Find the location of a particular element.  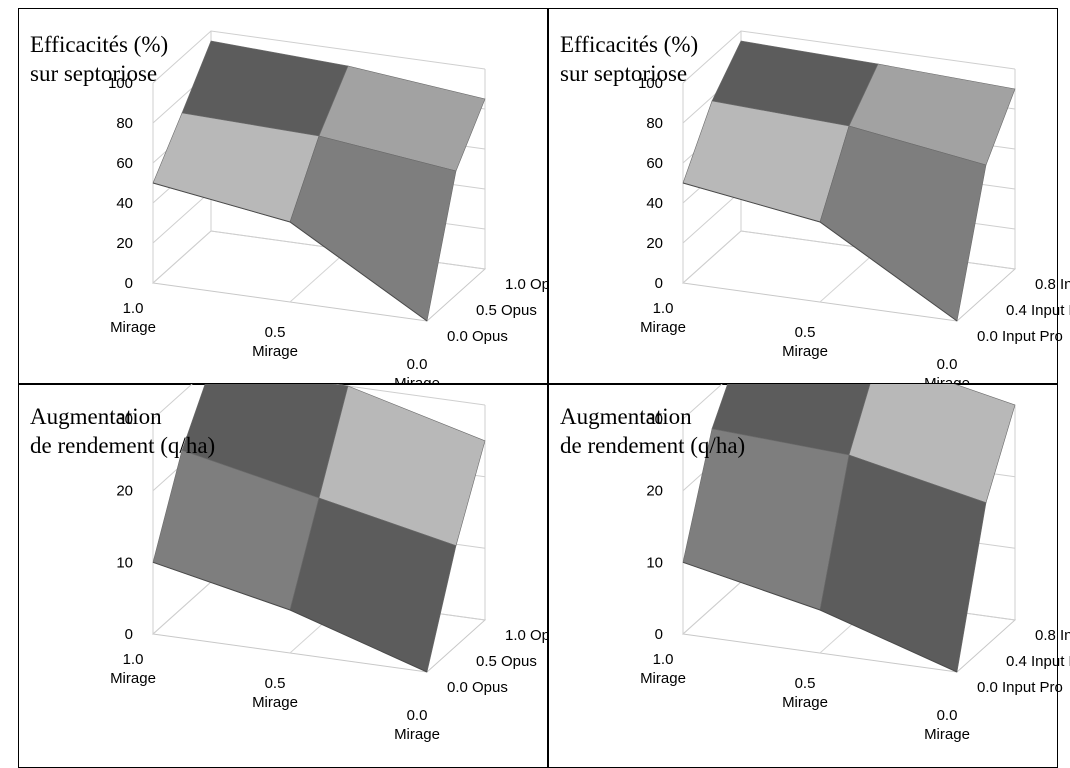

divider-horizontal is located at coordinates (538, 384).